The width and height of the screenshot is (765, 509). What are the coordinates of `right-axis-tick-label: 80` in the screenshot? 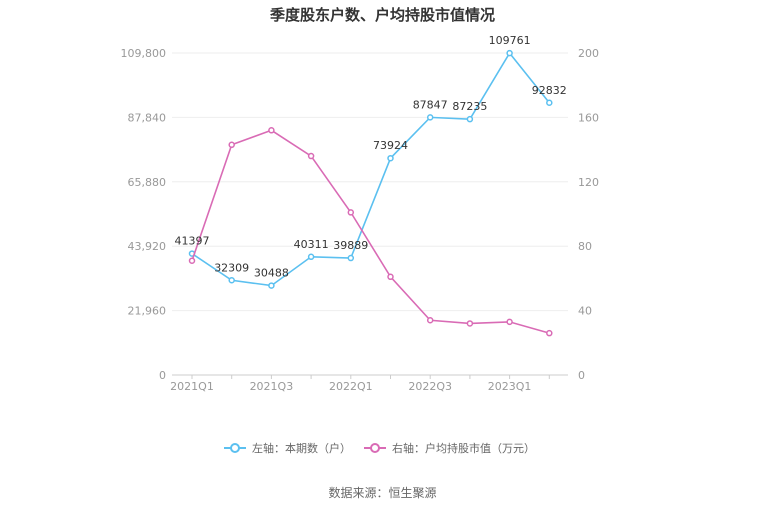 It's located at (585, 246).